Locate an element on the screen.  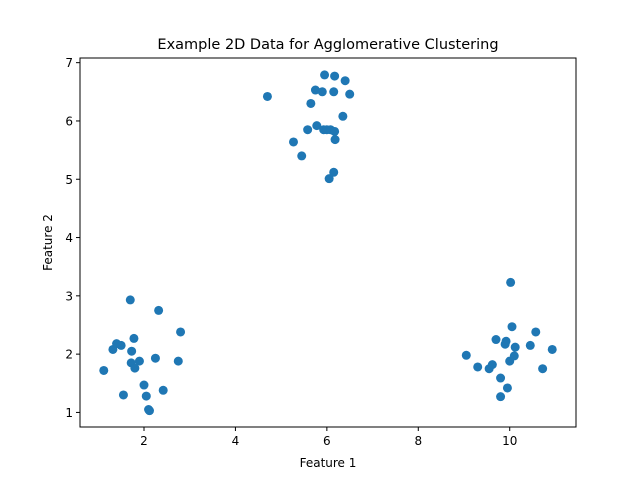
x-tick-label: 8 is located at coordinates (418, 441).